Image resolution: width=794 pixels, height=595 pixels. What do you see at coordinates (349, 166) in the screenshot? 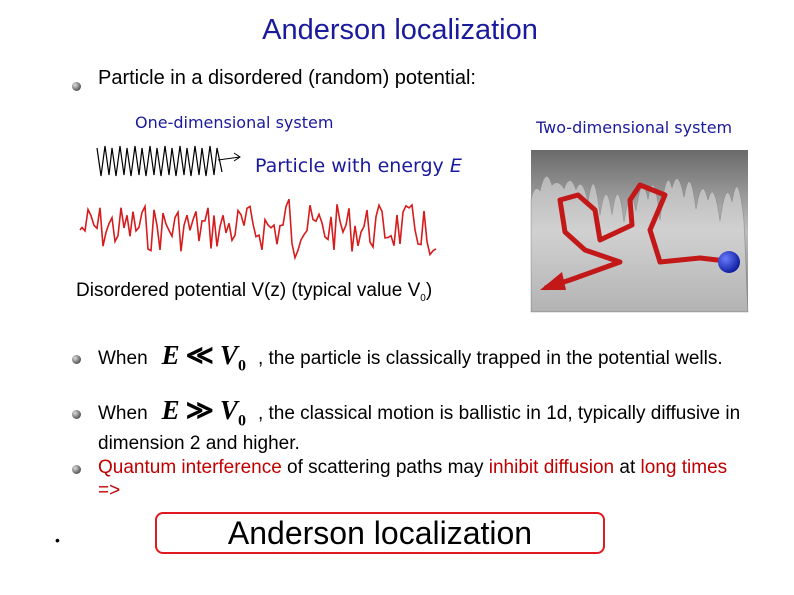
I see `label-text: Particle with energy` at bounding box center [349, 166].